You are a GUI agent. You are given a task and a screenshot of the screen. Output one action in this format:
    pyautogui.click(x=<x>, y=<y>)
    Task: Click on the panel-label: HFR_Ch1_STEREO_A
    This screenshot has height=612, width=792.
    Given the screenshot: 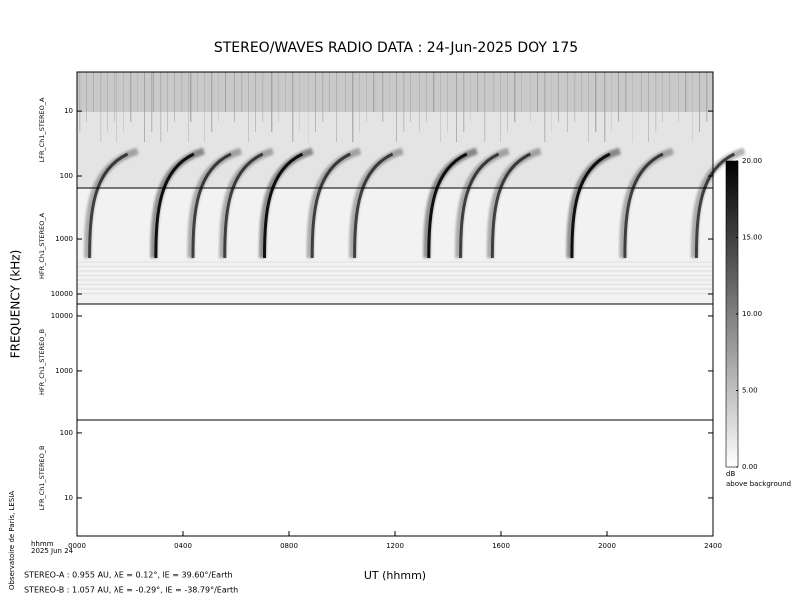 What is the action you would take?
    pyautogui.click(x=42, y=245)
    